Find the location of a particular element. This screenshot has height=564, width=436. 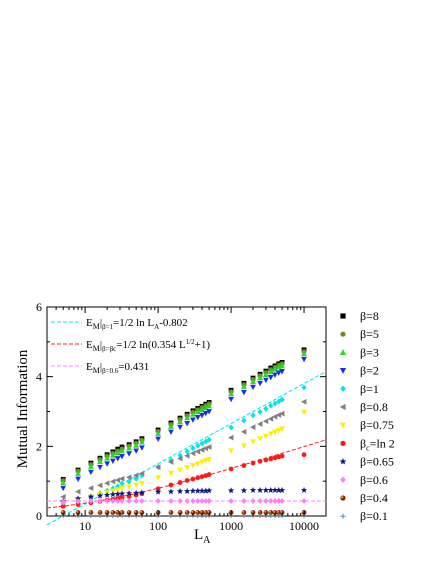

legend-label-4: β=2 is located at coordinates (369, 371).